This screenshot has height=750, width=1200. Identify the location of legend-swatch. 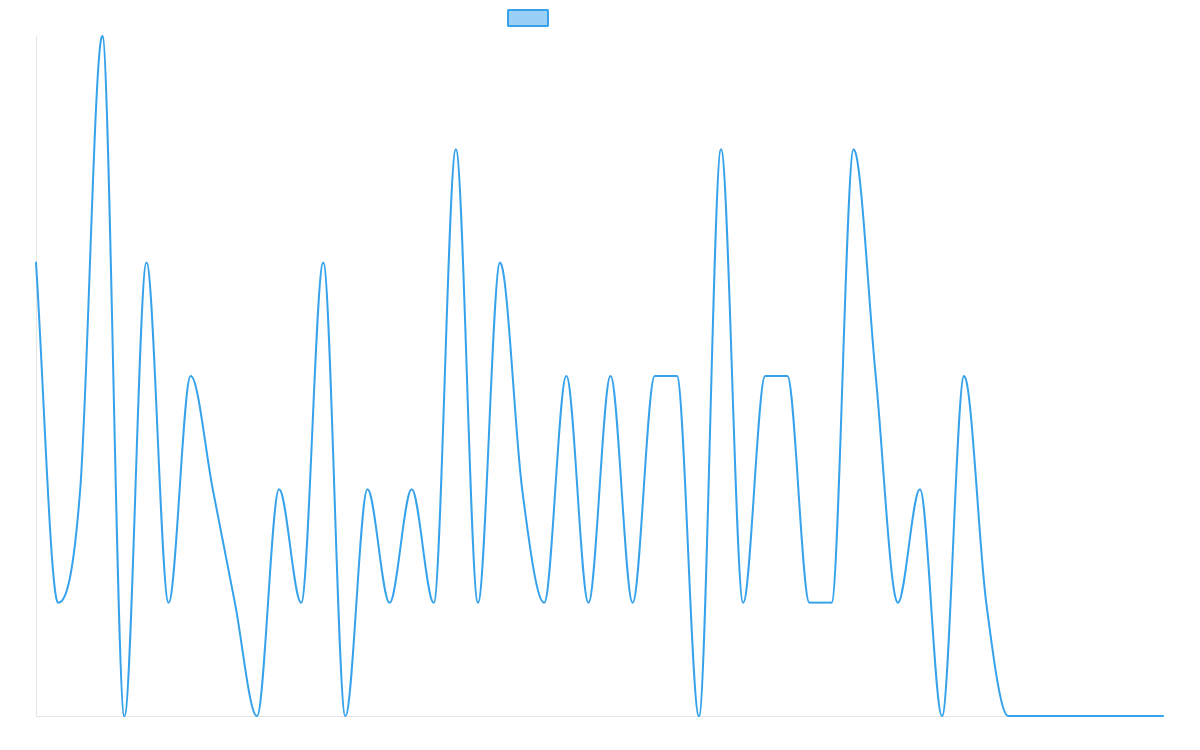
(528, 18).